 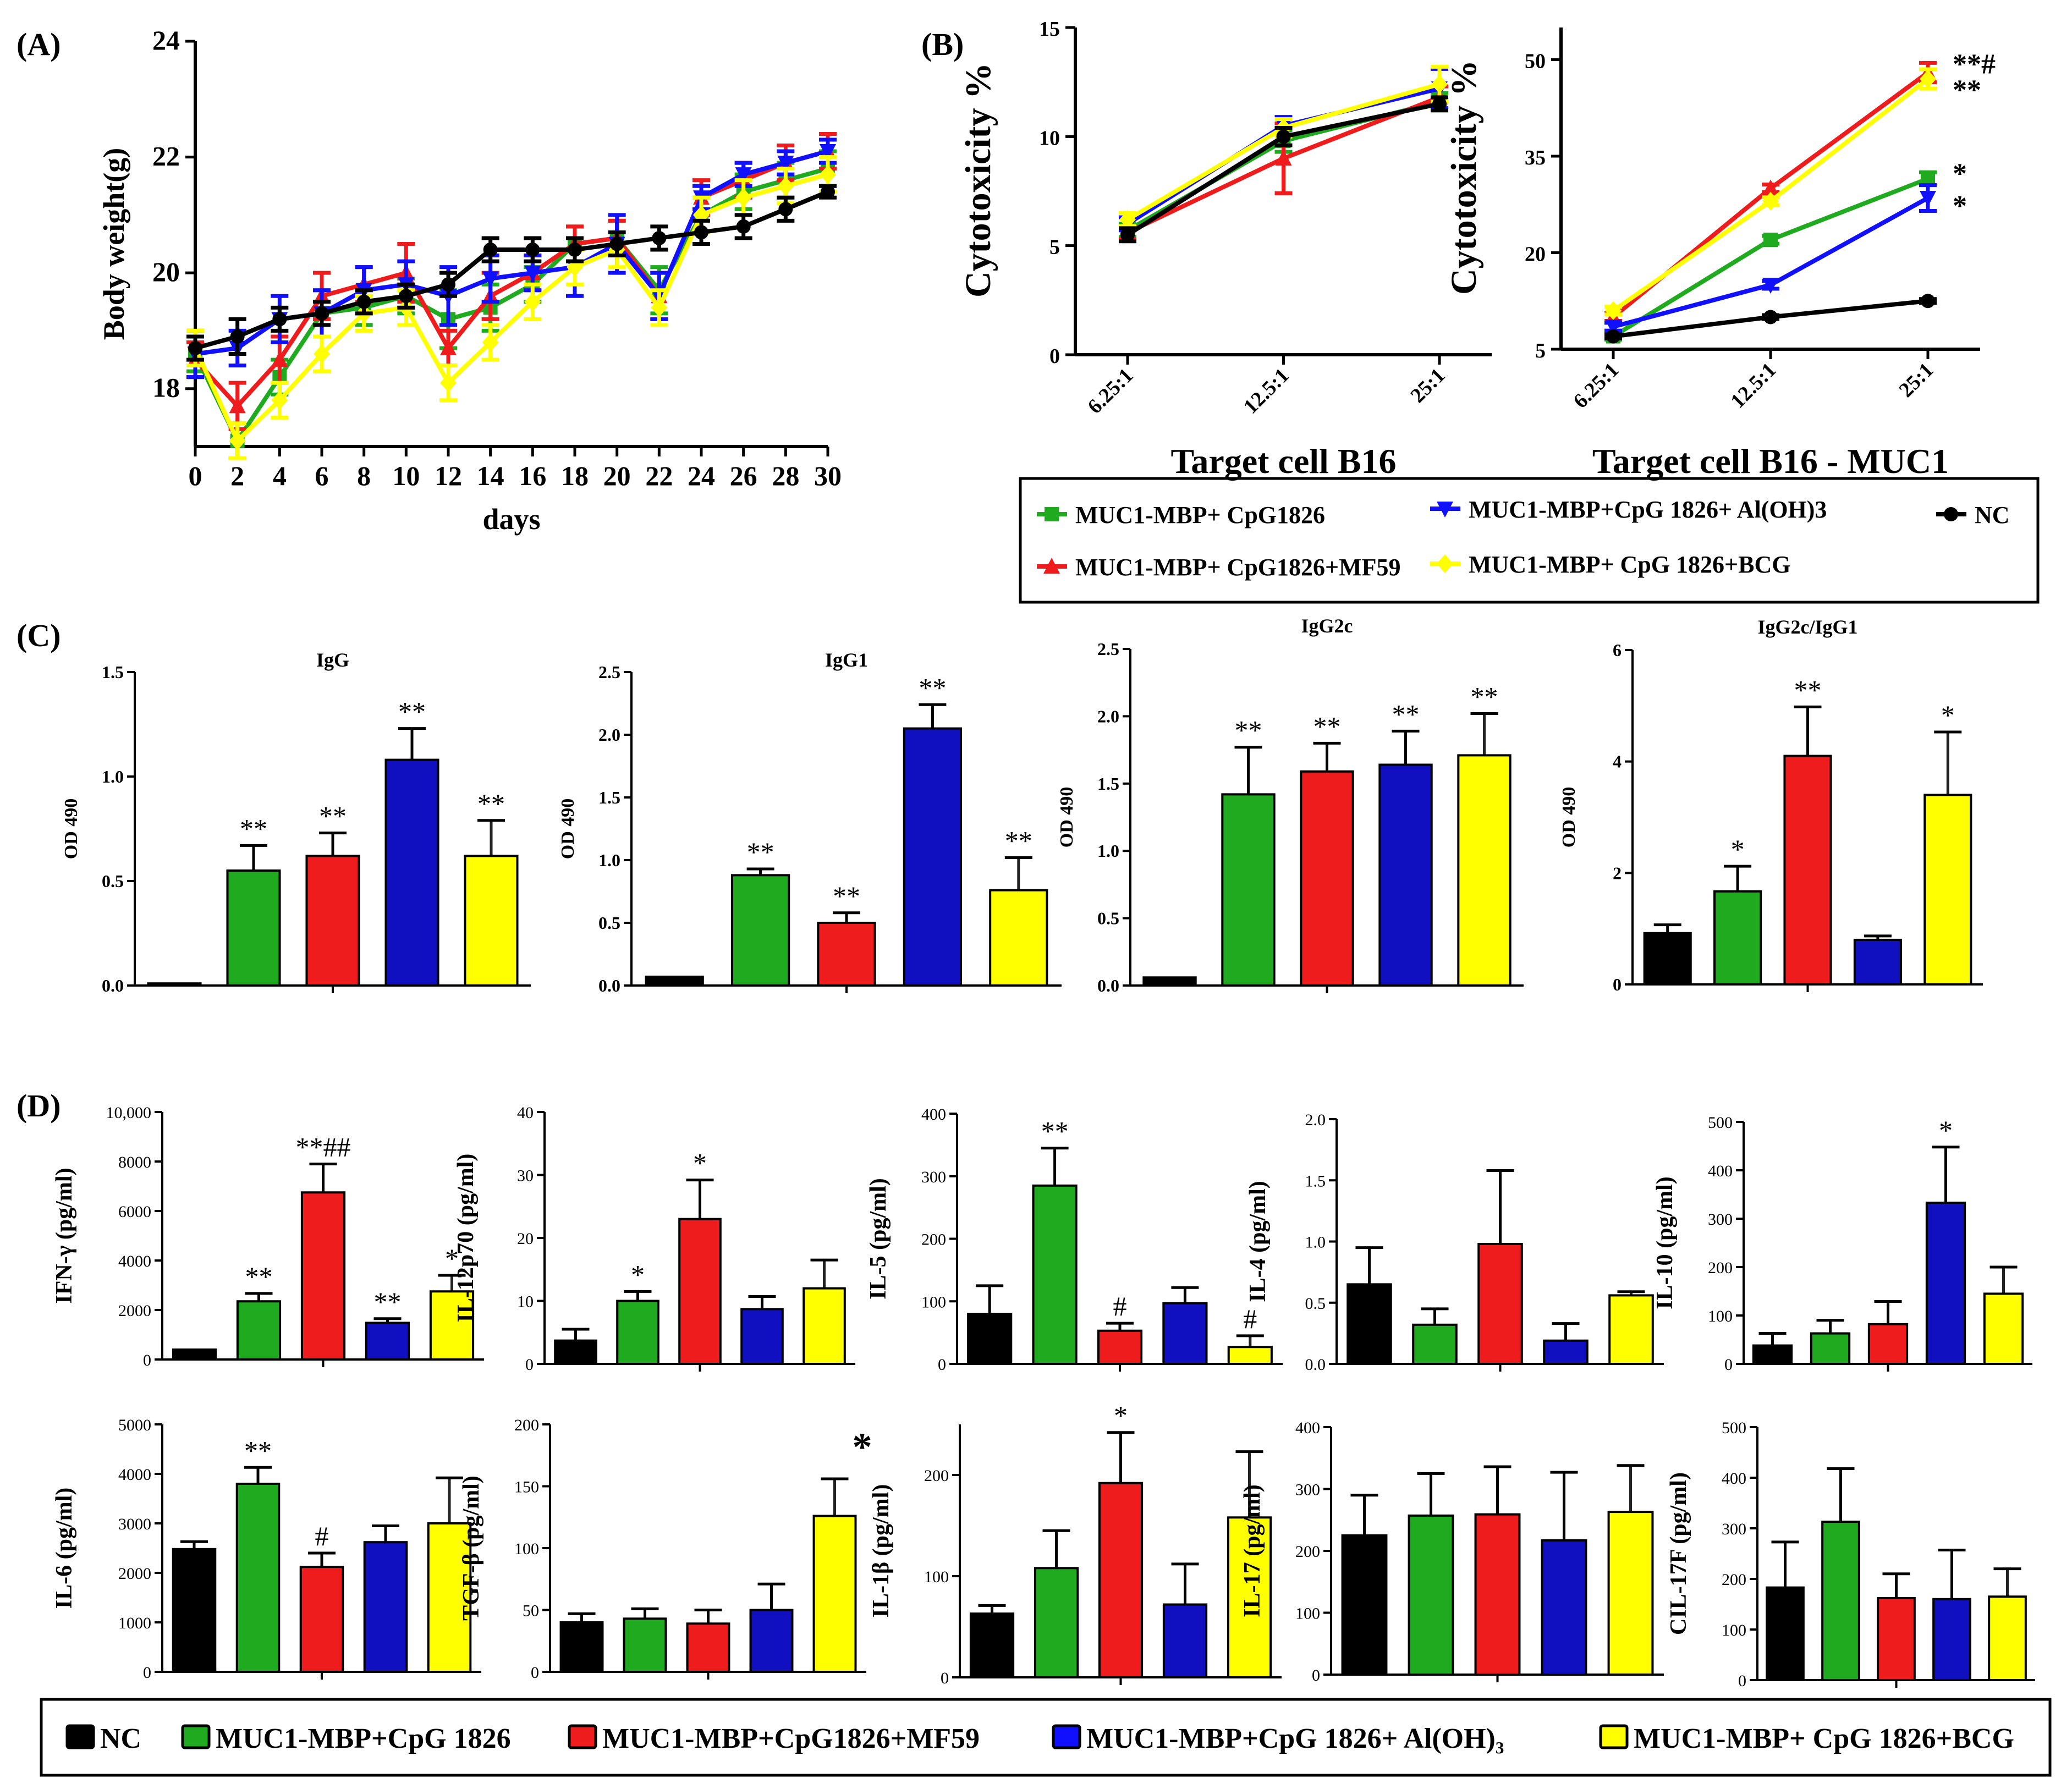 What do you see at coordinates (512, 279) in the screenshot?
I see `series-line` at bounding box center [512, 279].